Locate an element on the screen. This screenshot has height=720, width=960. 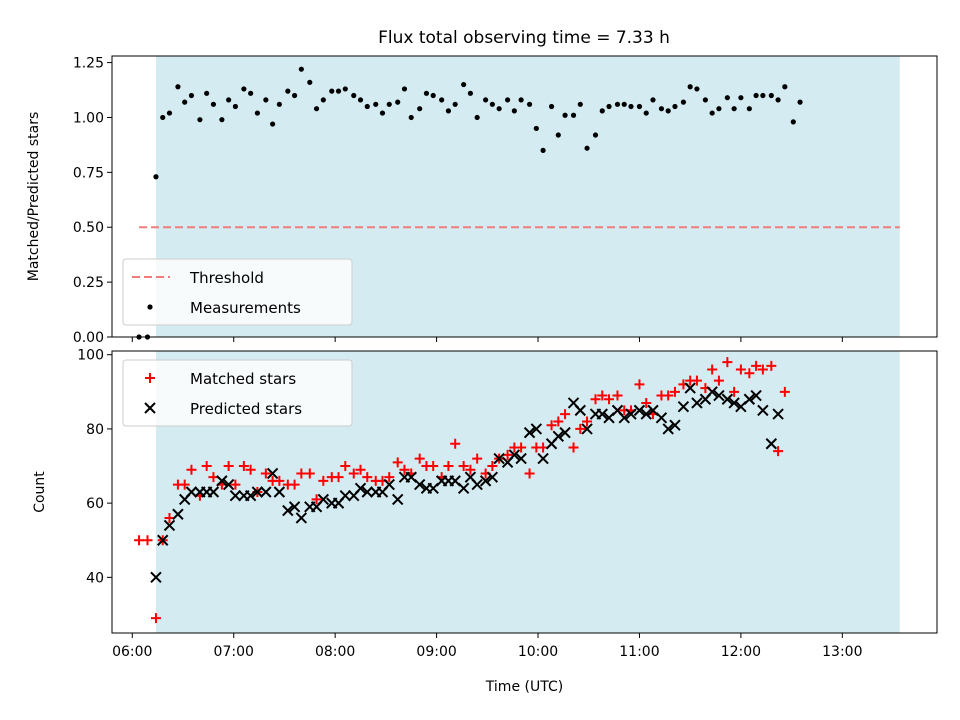
figure-title: Flux total observing time = 7.33 h is located at coordinates (524, 38).